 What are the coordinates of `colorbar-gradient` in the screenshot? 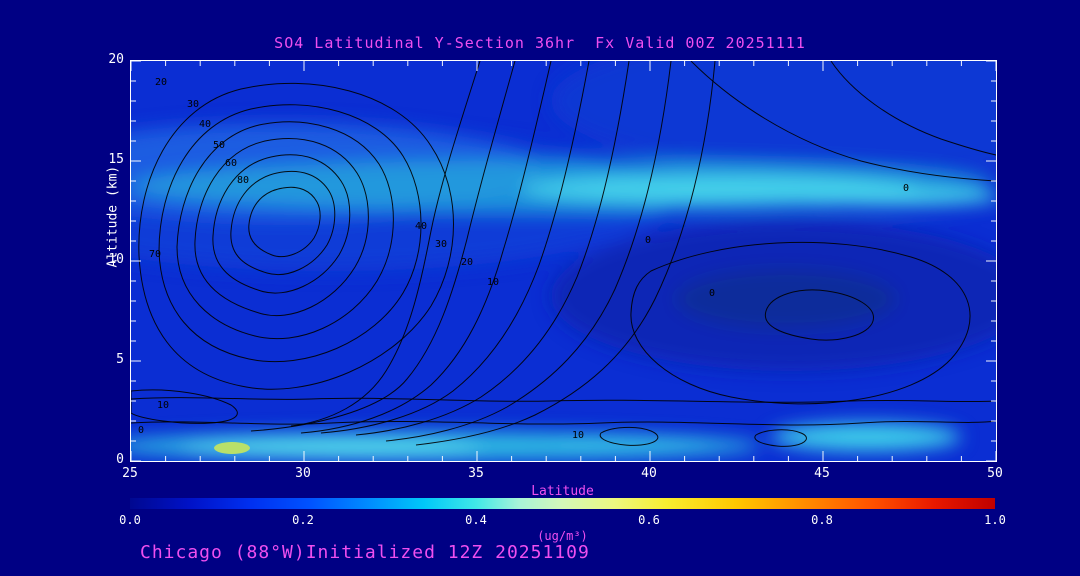 It's located at (562, 503).